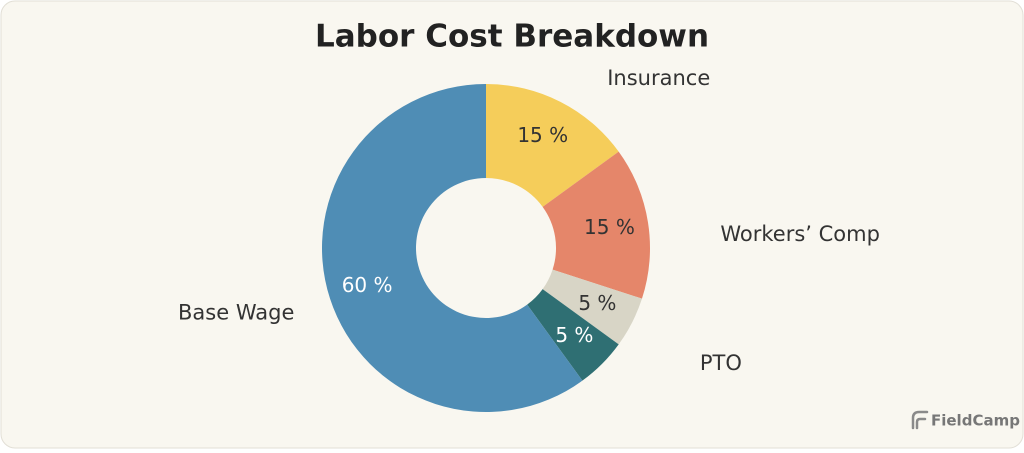 This screenshot has height=453, width=1024. I want to click on category-label: Base Wage, so click(236, 313).